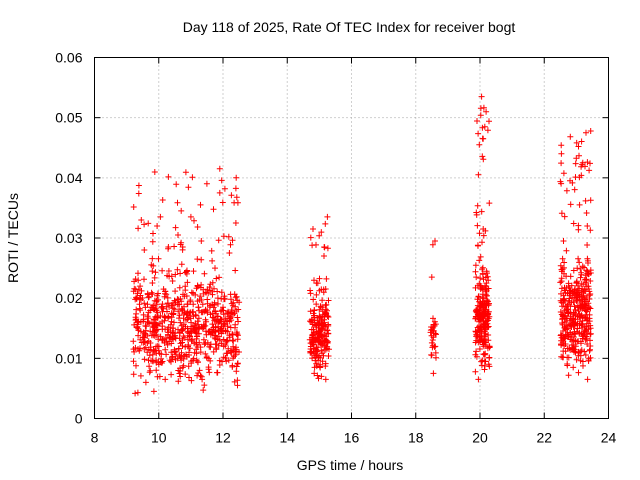  Describe the element at coordinates (68, 298) in the screenshot. I see `y-tick-label: 0.02` at that location.